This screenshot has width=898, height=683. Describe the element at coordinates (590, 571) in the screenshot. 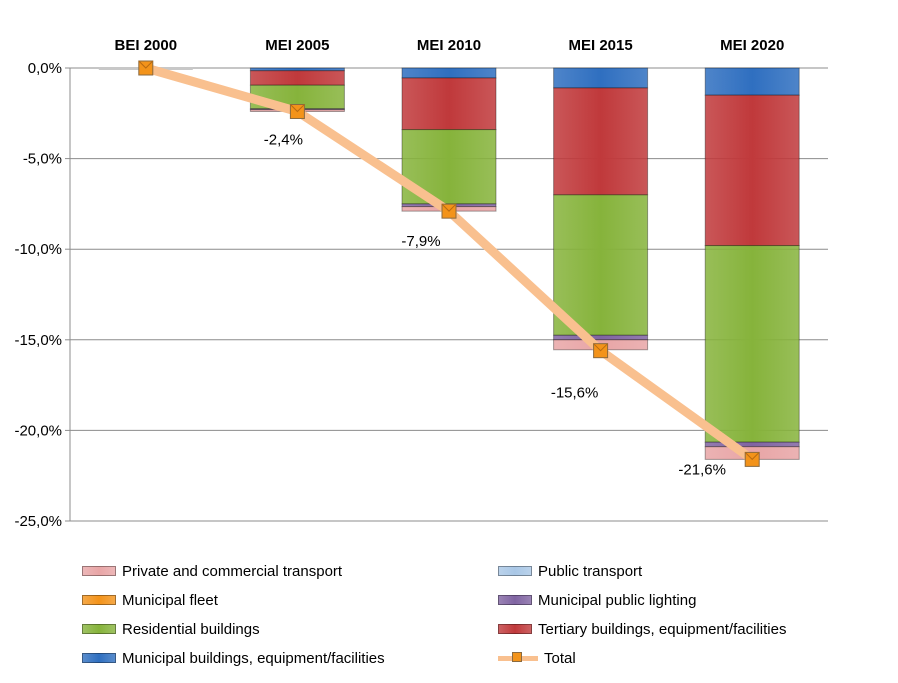

I see `legend-label: Public transport` at that location.